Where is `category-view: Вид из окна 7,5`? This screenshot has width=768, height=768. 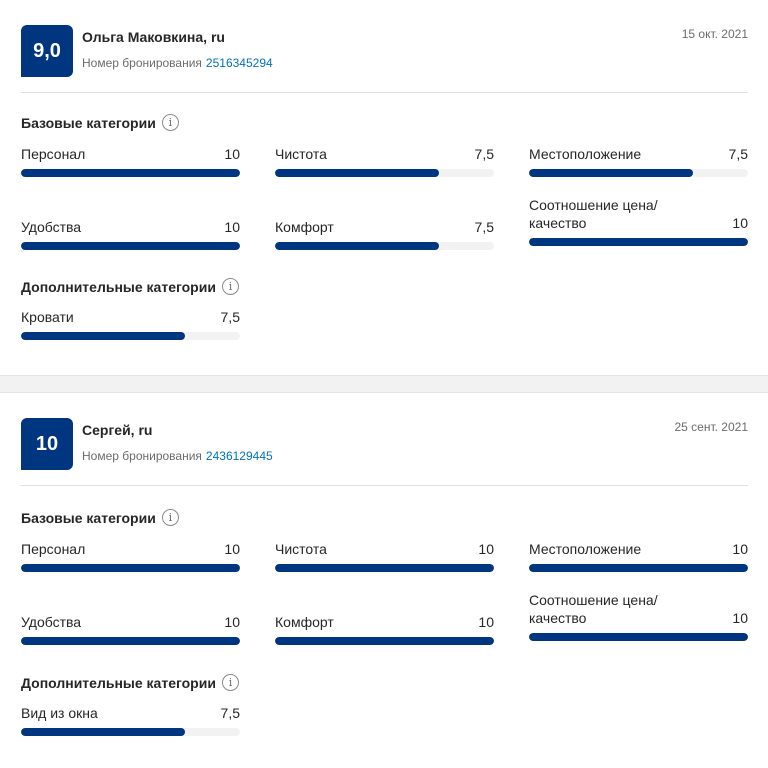
category-view: Вид из окна 7,5 is located at coordinates (130, 720).